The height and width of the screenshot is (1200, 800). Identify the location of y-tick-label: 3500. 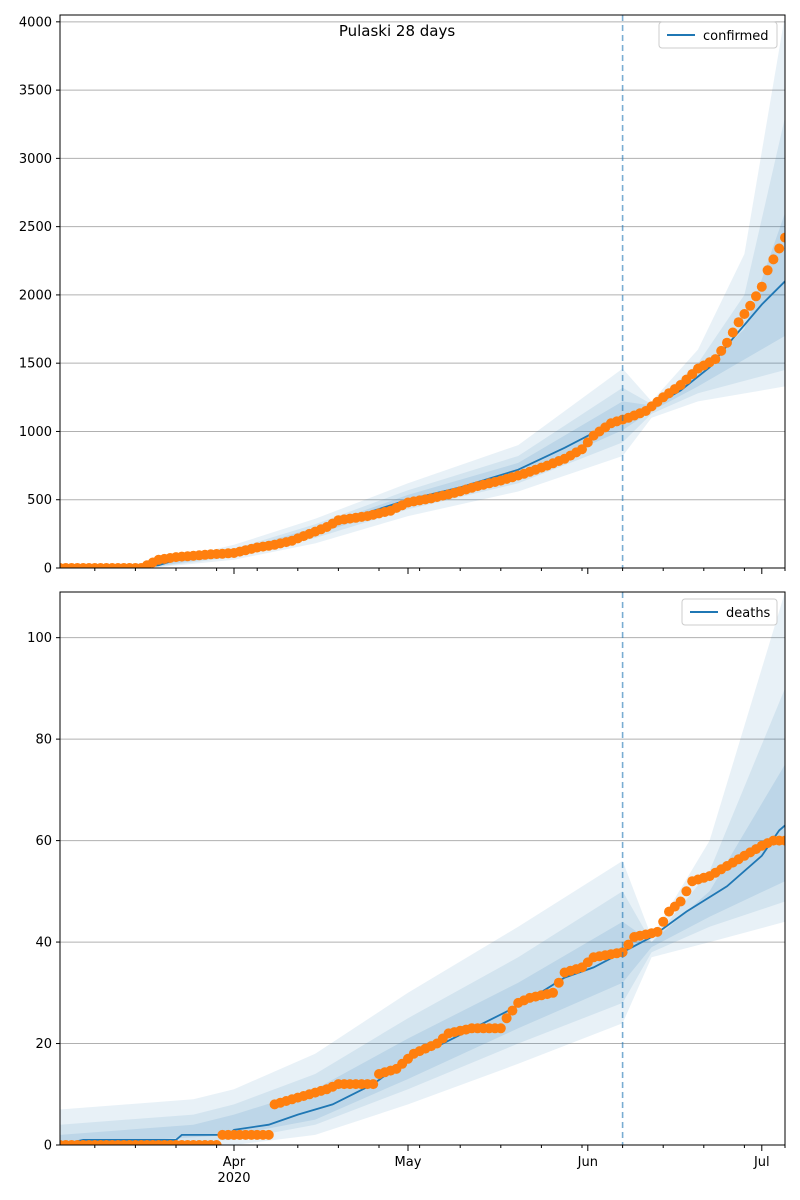
(35, 91).